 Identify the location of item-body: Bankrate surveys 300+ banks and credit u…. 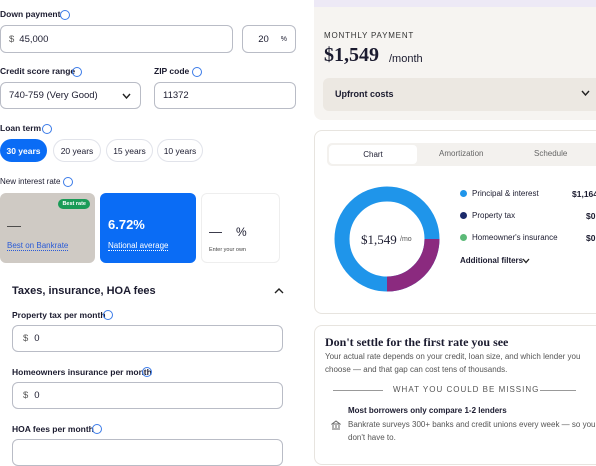
(472, 424).